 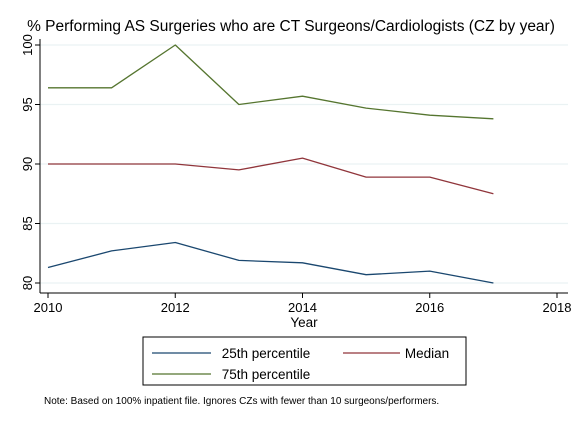 What do you see at coordinates (48, 307) in the screenshot?
I see `x-tick-label: 2010` at bounding box center [48, 307].